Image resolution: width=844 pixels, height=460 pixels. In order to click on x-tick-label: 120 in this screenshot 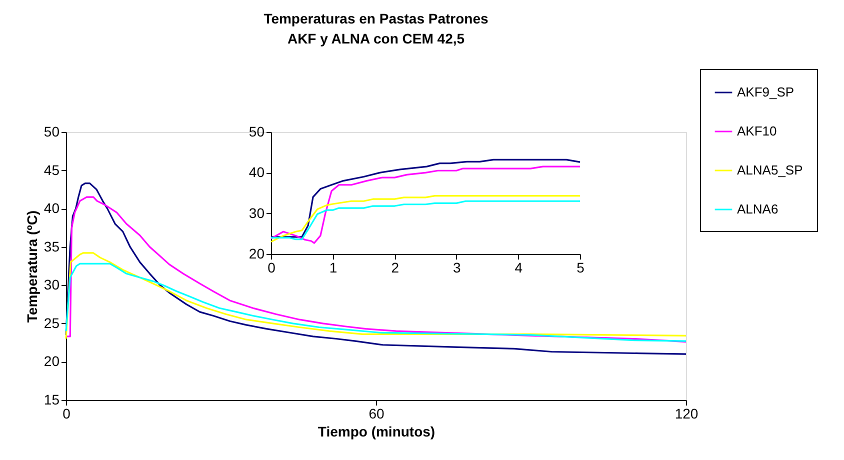, I will do `click(686, 414)`.